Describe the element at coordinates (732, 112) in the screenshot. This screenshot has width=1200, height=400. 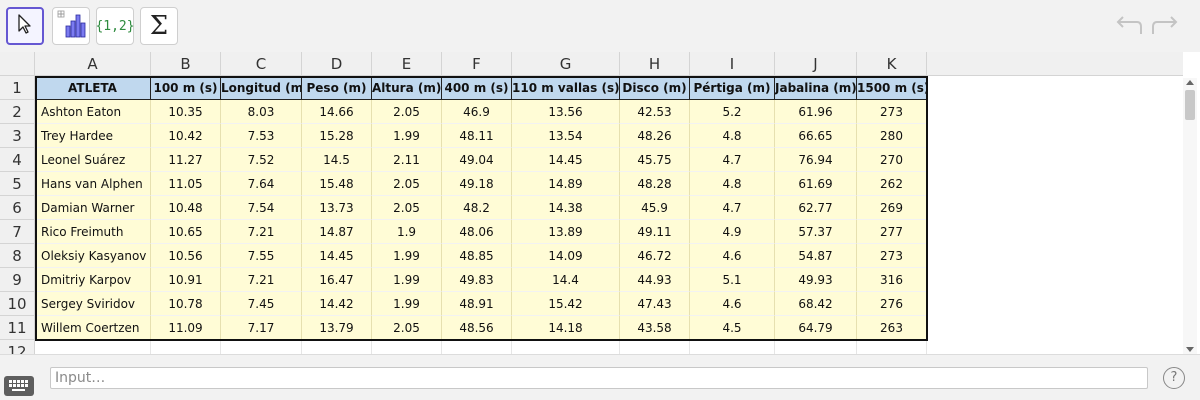
I see `table-cell: 5.2` at that location.